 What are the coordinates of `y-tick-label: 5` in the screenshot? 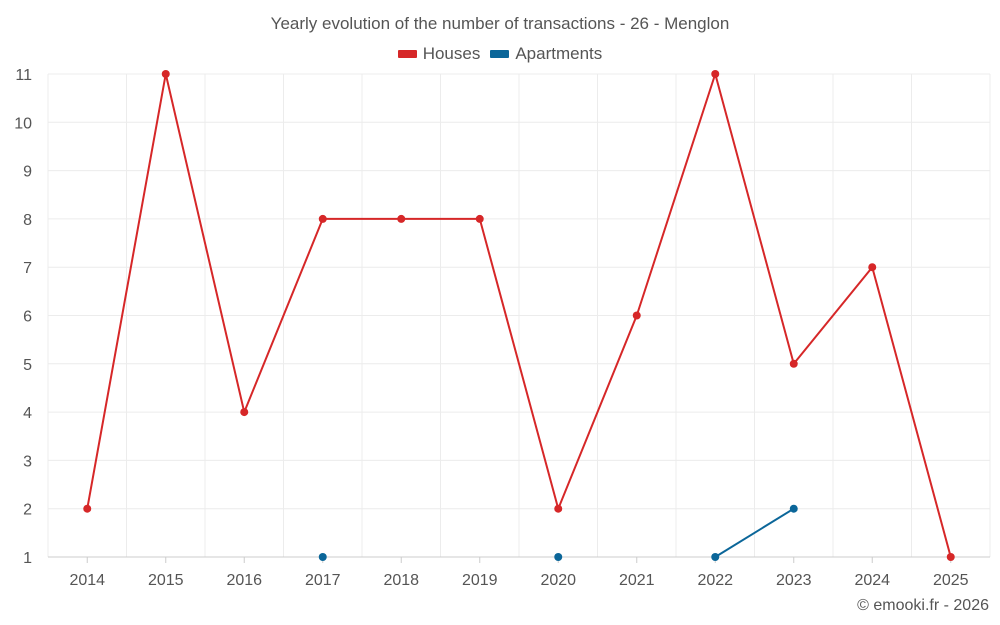 It's located at (27, 365).